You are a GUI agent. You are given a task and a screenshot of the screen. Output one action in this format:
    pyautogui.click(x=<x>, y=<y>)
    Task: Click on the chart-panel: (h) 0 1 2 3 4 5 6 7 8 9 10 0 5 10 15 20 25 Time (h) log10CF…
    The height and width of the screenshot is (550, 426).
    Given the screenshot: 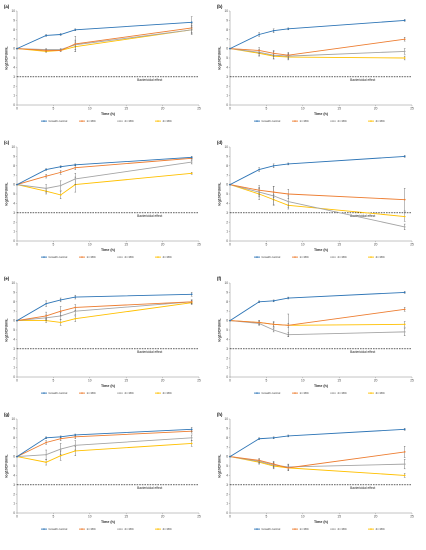 What is the action you would take?
    pyautogui.click(x=315, y=471)
    